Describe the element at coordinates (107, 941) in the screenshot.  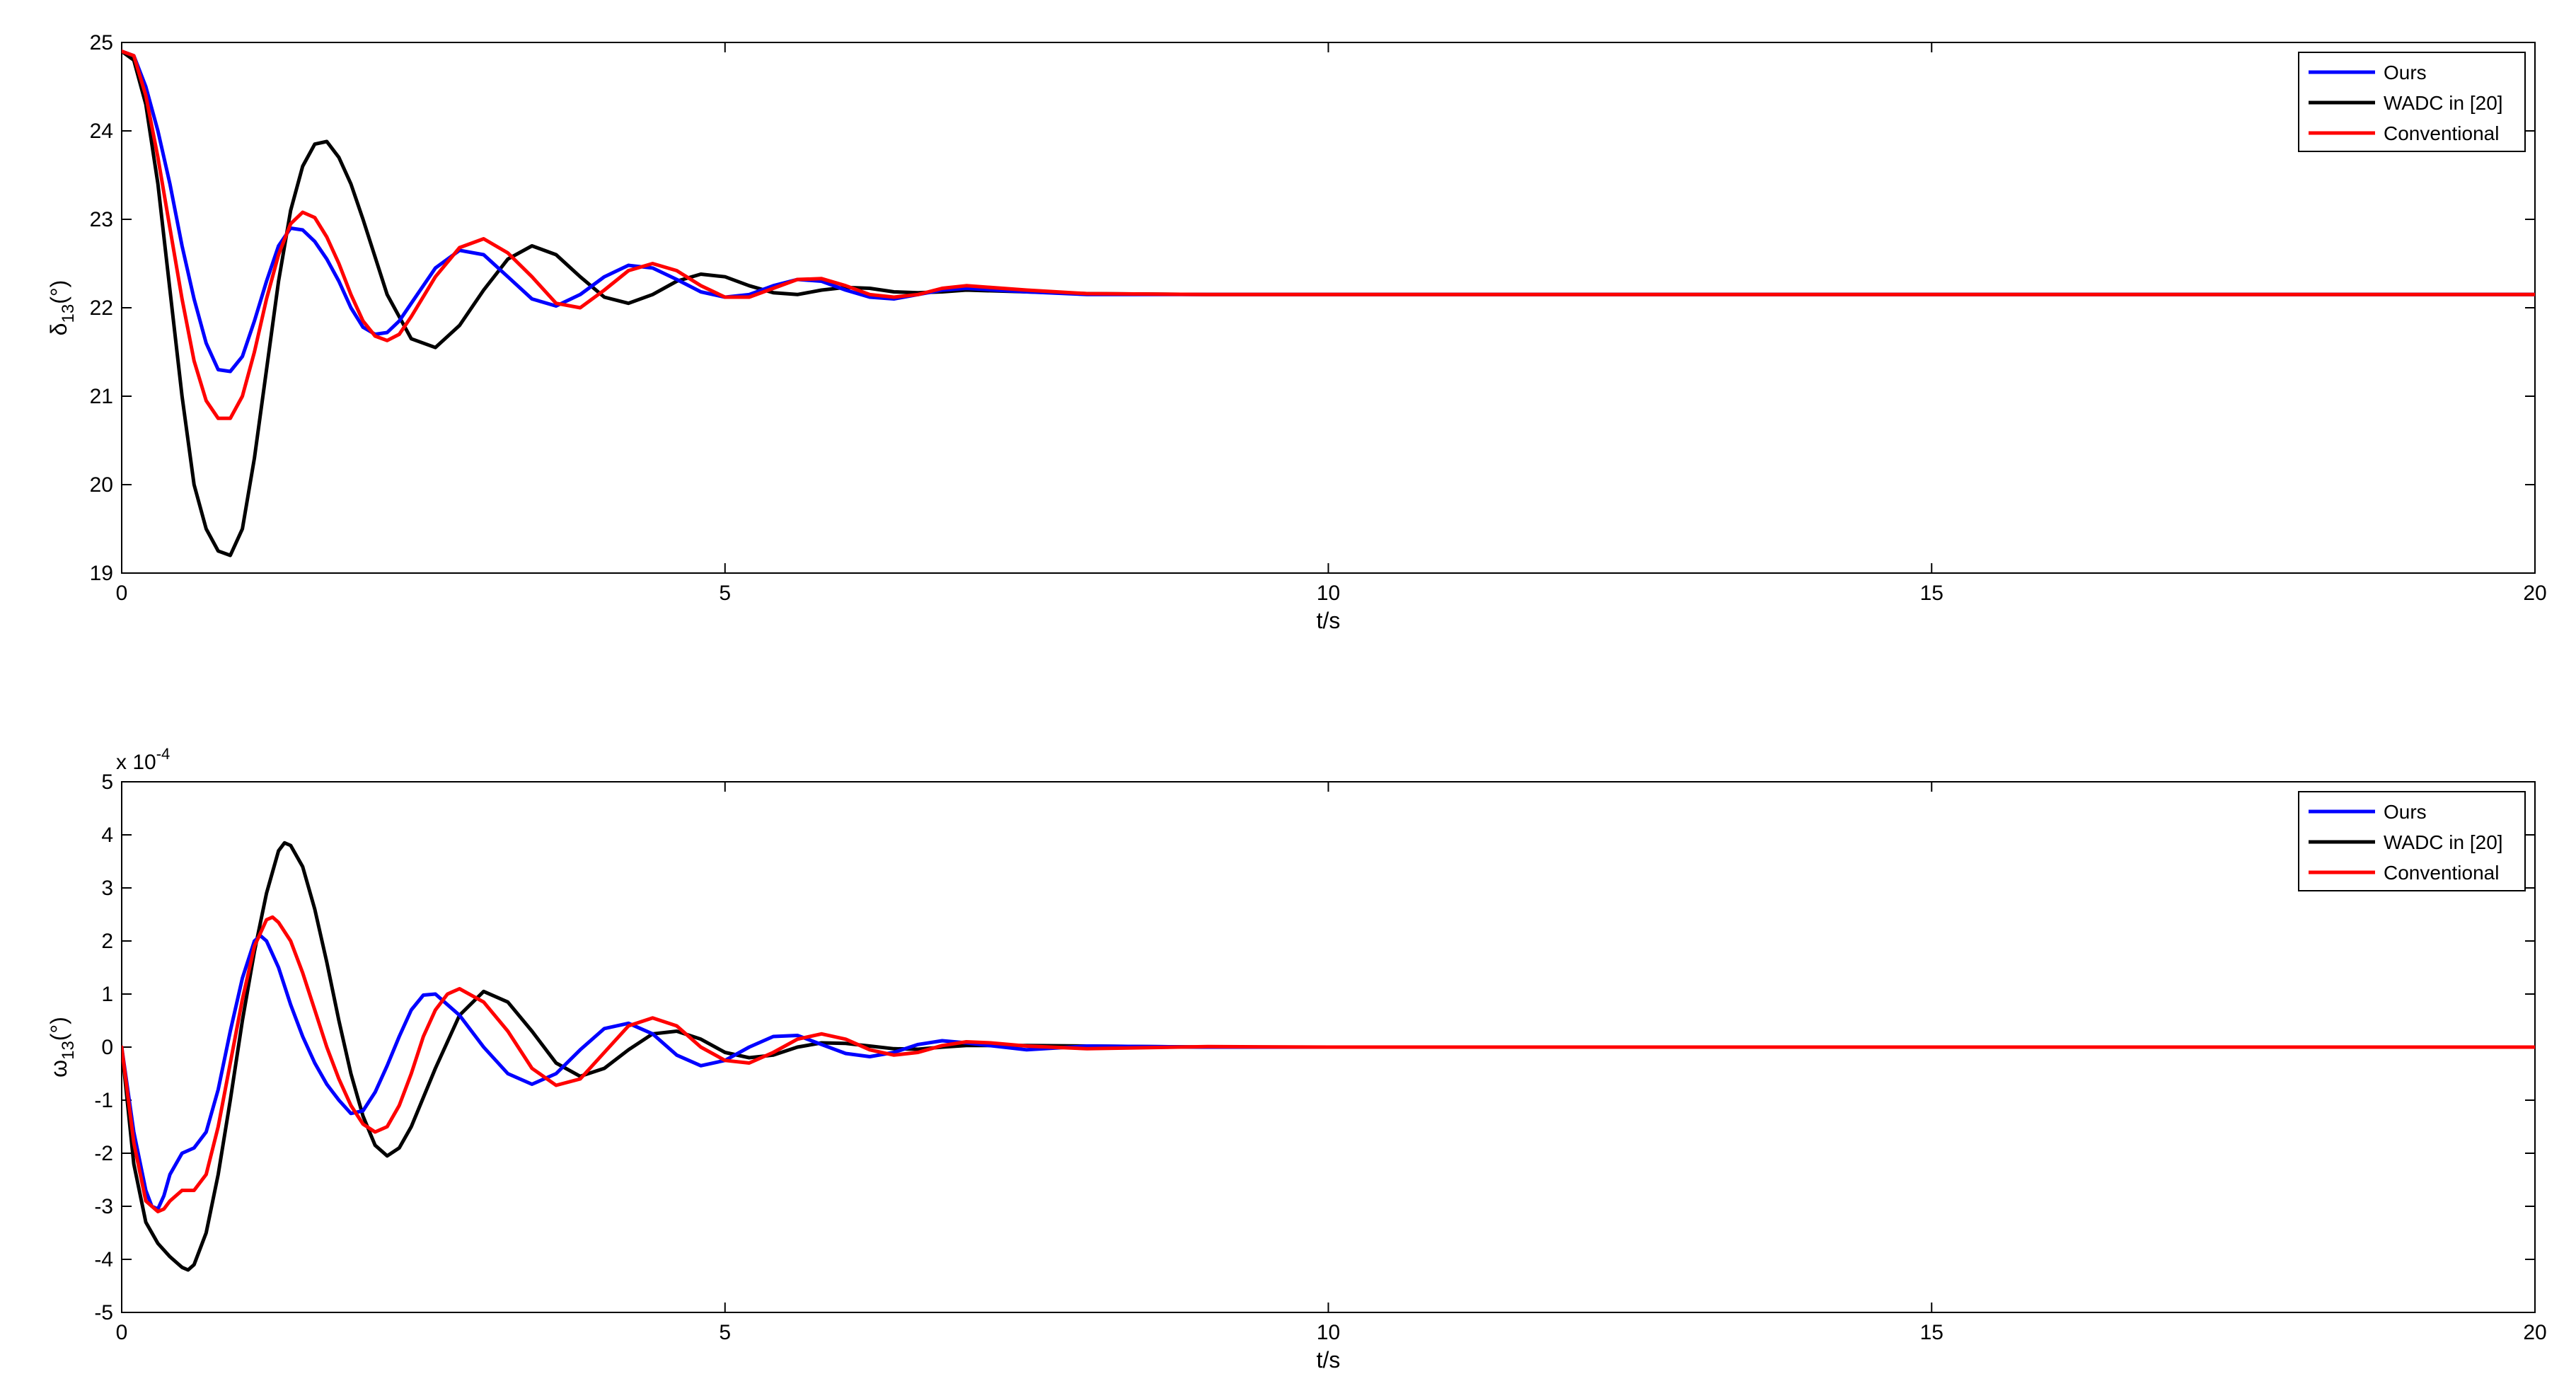
I see `y-tick-label: 2` at that location.